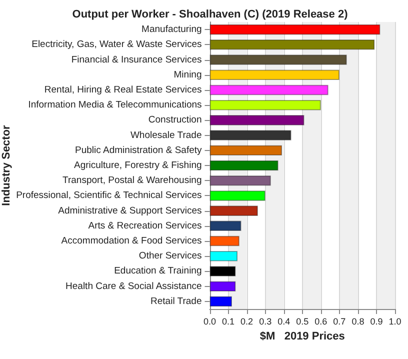 This screenshot has width=408, height=359. I want to click on x-tick-label: 0.8, so click(358, 321).